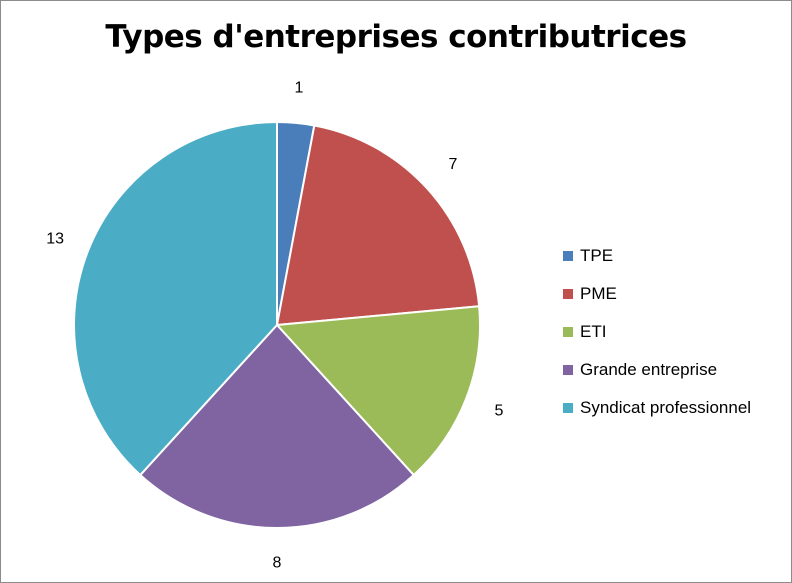 Image resolution: width=792 pixels, height=583 pixels. What do you see at coordinates (597, 255) in the screenshot?
I see `legend-label: TPE` at bounding box center [597, 255].